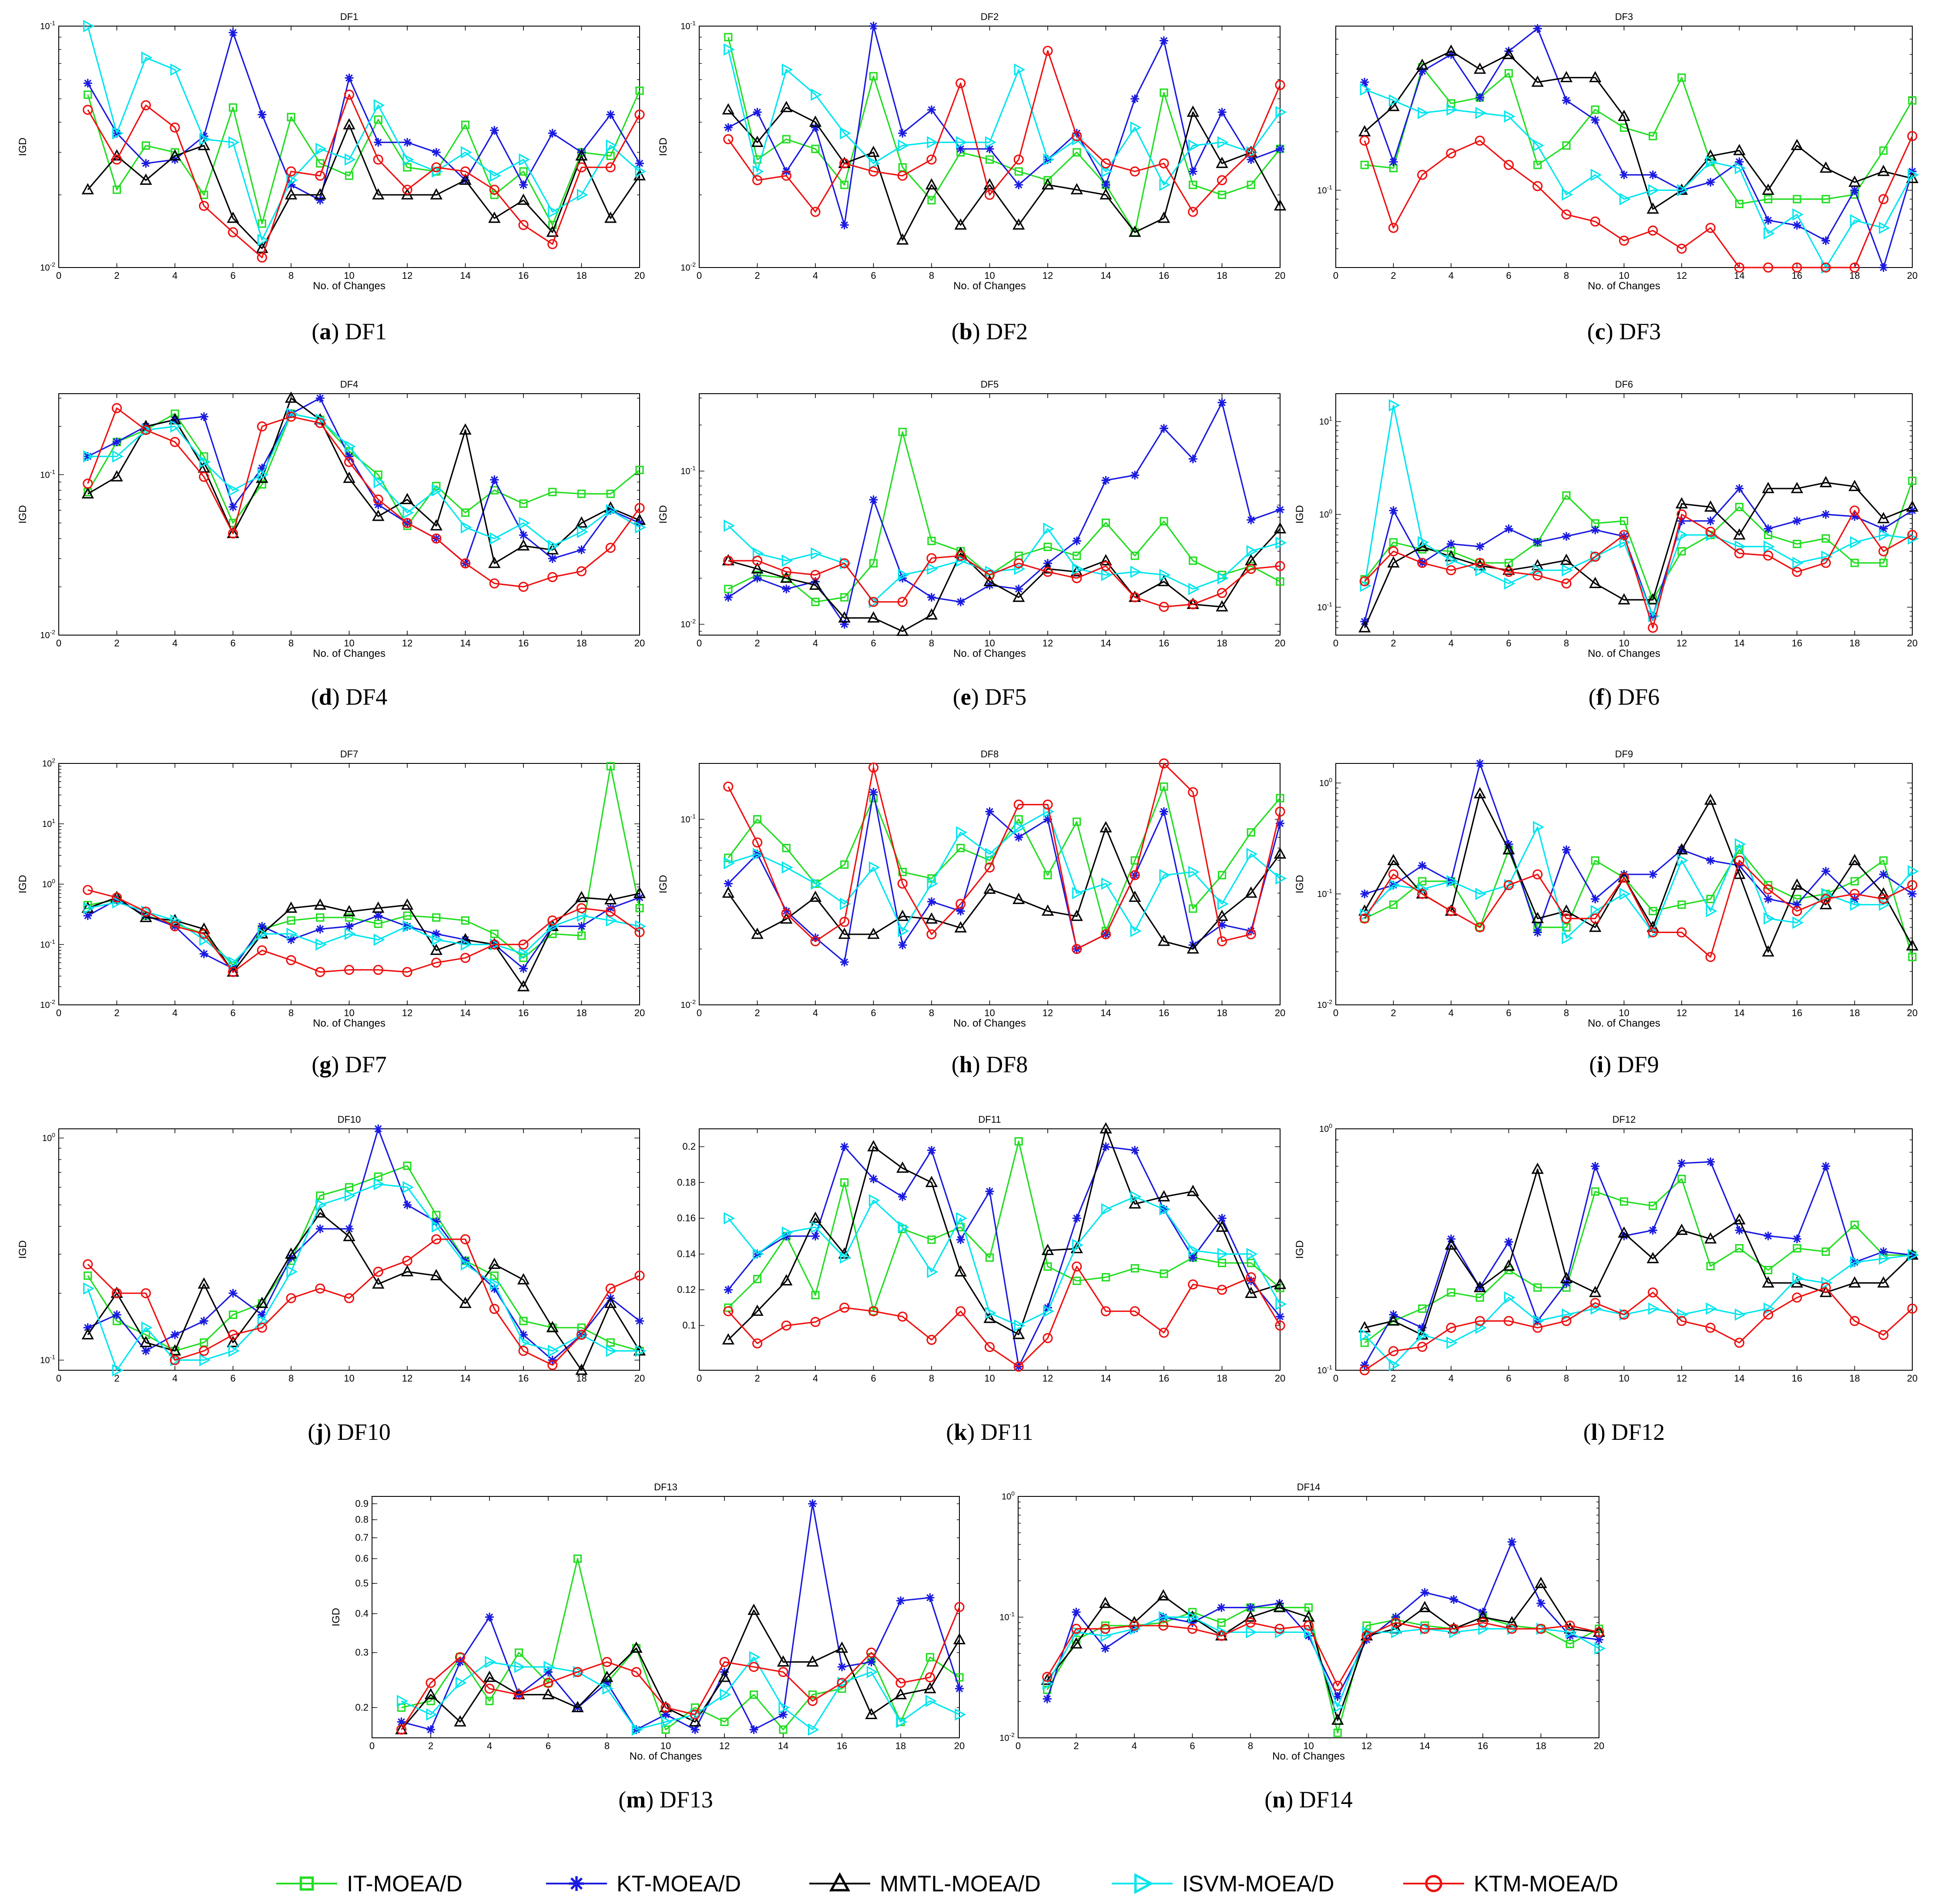  What do you see at coordinates (1624, 754) in the screenshot?
I see `chart-title: DF9` at bounding box center [1624, 754].